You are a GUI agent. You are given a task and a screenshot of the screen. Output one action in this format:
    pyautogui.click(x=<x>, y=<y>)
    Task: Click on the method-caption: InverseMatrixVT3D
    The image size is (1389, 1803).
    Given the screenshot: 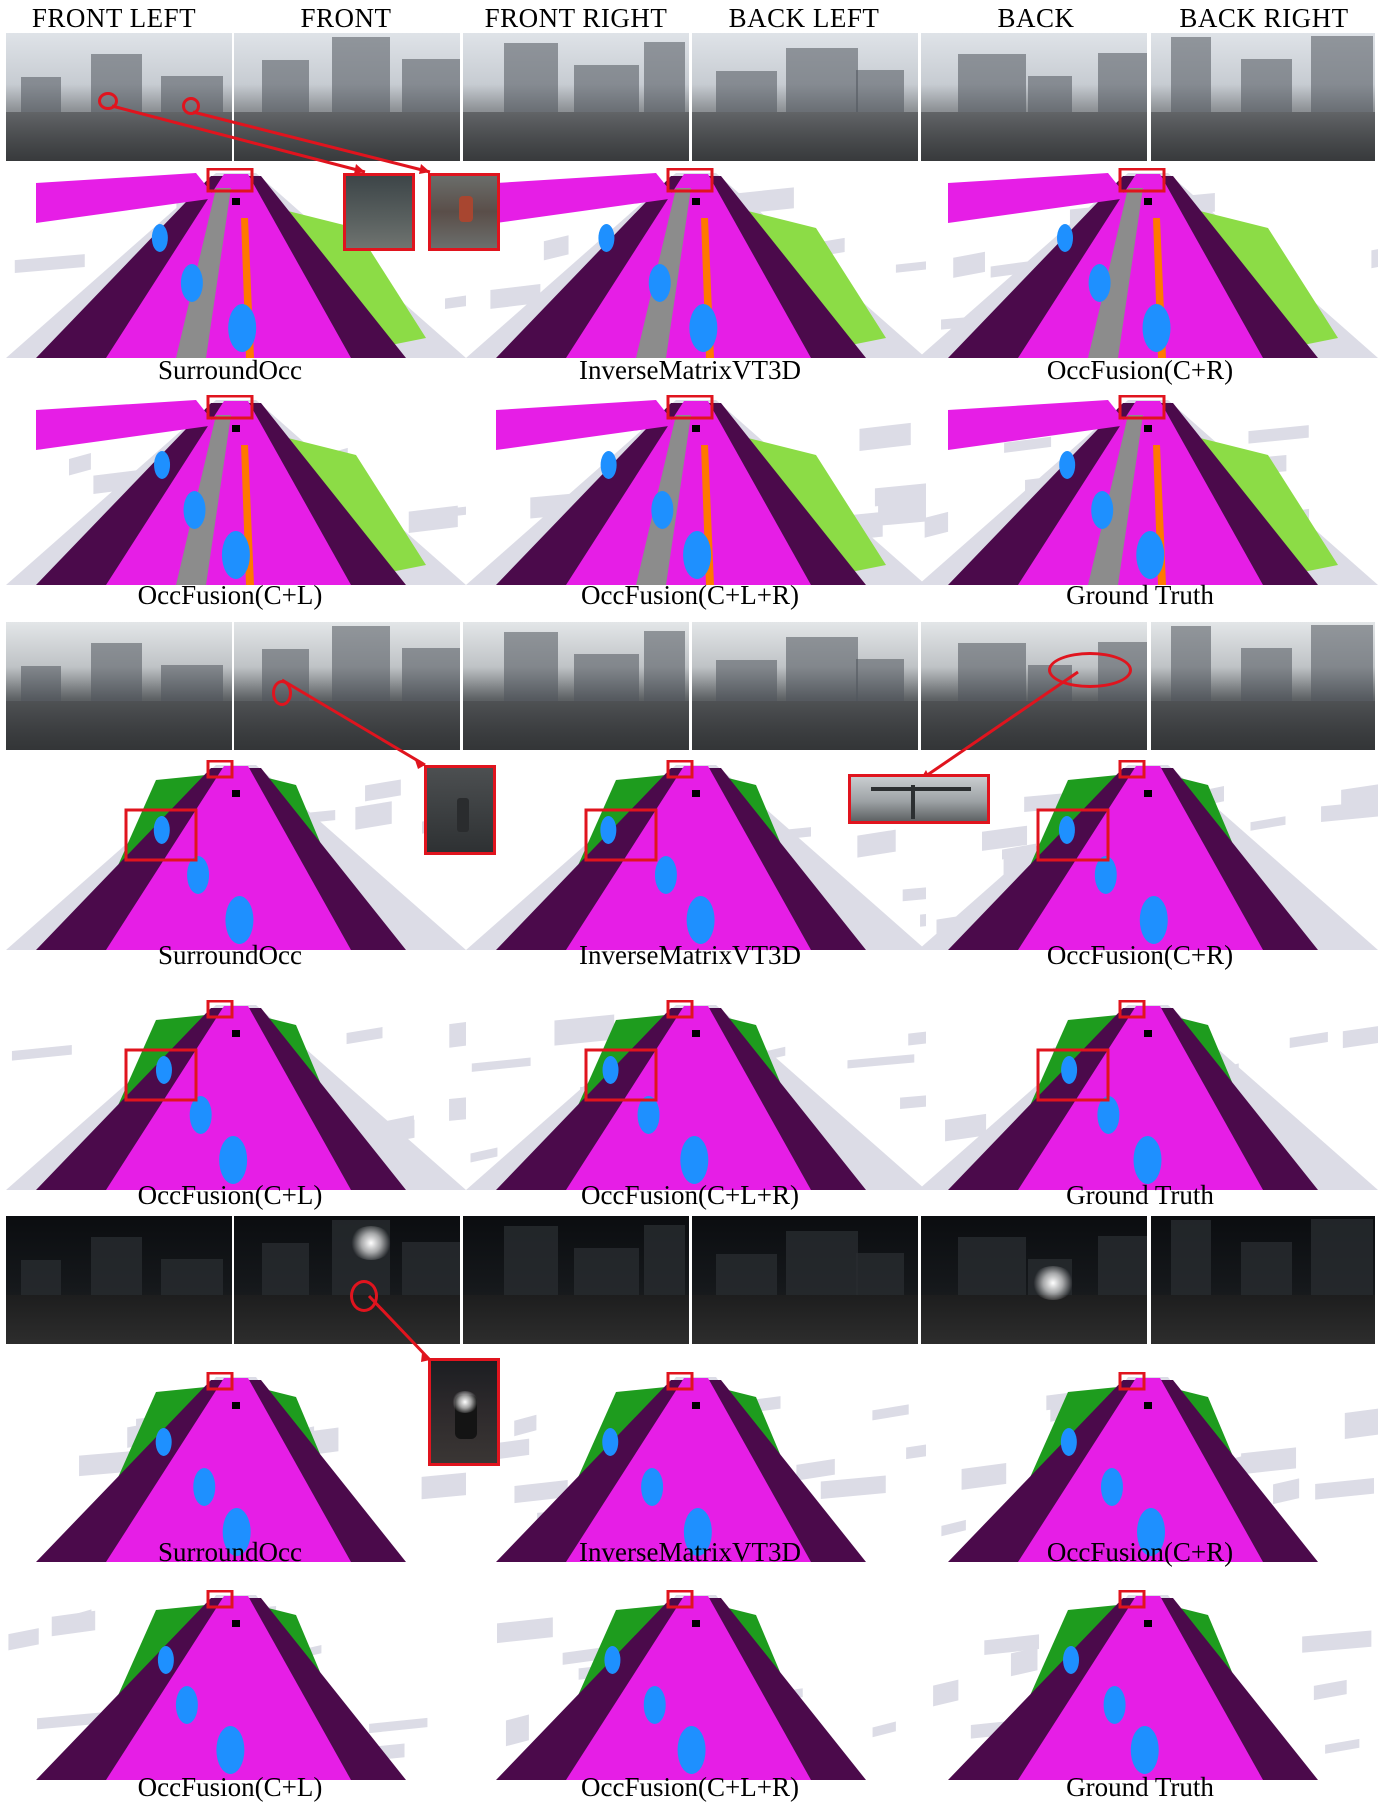 What is the action you would take?
    pyautogui.click(x=690, y=370)
    